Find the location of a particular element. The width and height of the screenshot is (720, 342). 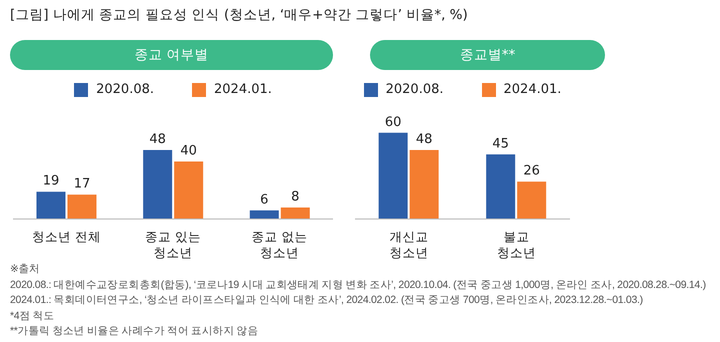

text: **가톨릭 청소년 비율은 사례수가 적어 표시하지 않음 is located at coordinates (134, 331).